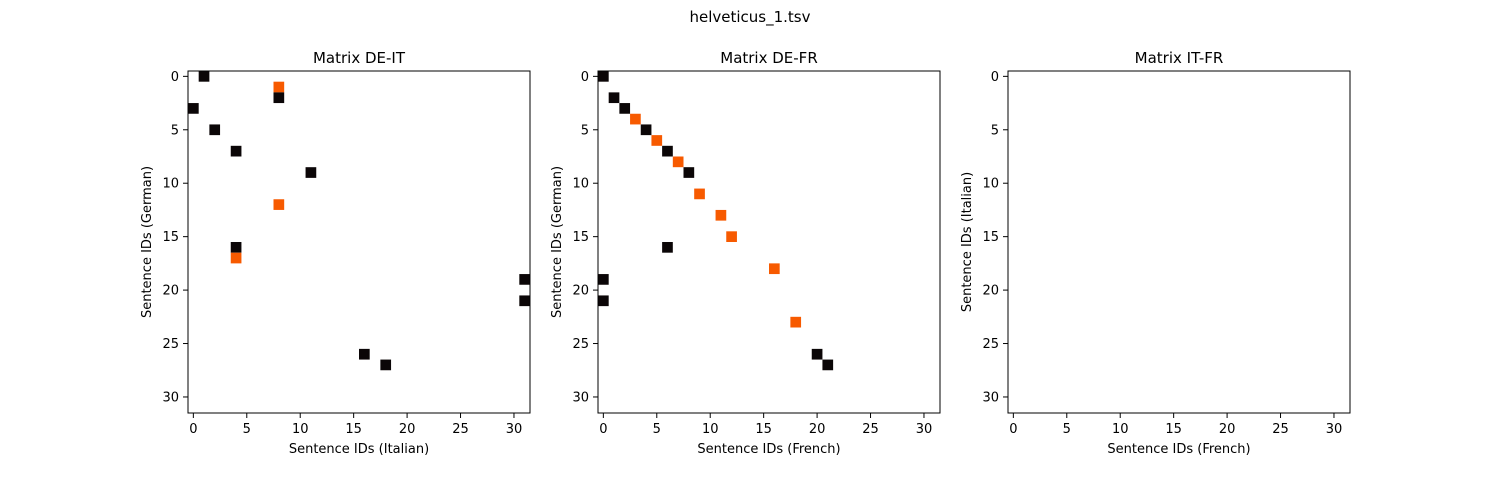 This screenshot has height=480, width=1500. What do you see at coordinates (359, 58) in the screenshot?
I see `chart-title: Matrix DE-IT` at bounding box center [359, 58].